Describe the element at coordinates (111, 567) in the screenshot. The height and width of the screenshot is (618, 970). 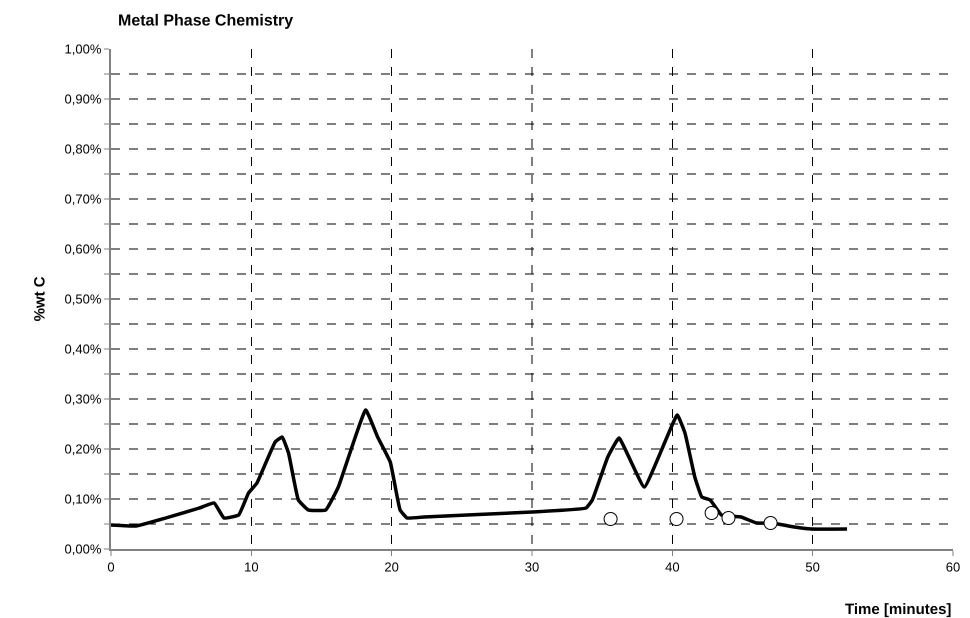
I see `x-tick-label: 0` at that location.